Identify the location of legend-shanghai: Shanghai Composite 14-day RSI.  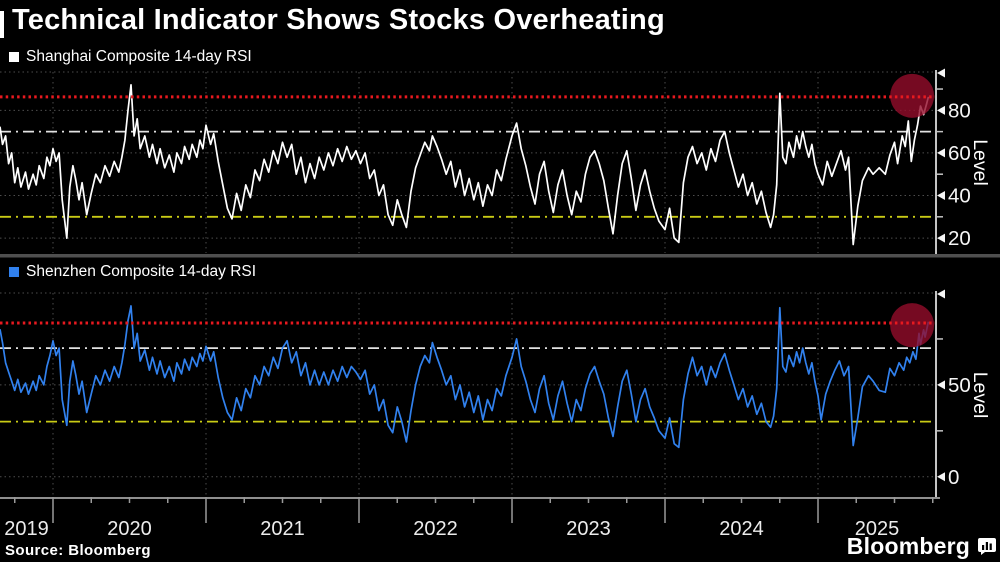
(130, 57).